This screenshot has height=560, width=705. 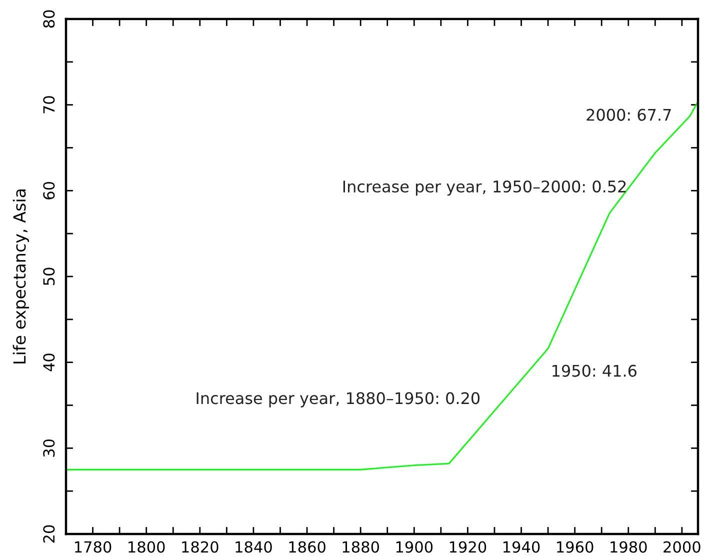 I want to click on x-tick-label: 1840, so click(x=254, y=547).